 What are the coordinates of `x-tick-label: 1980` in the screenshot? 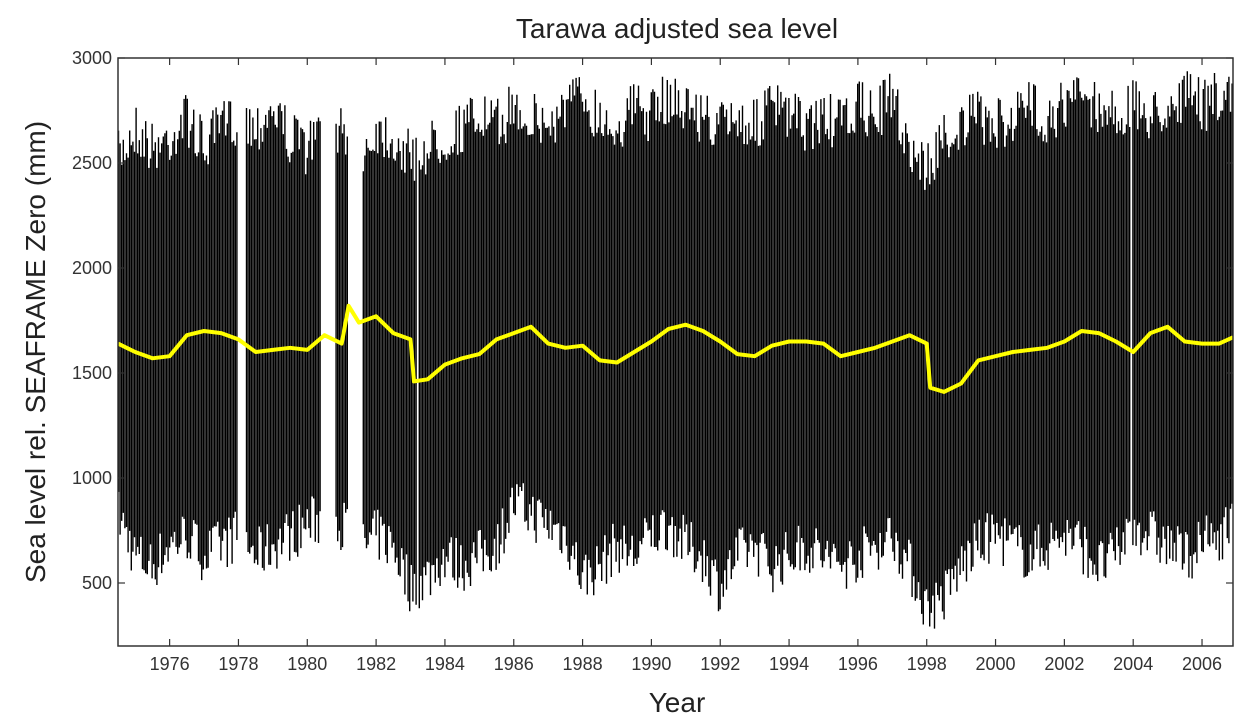 It's located at (307, 664).